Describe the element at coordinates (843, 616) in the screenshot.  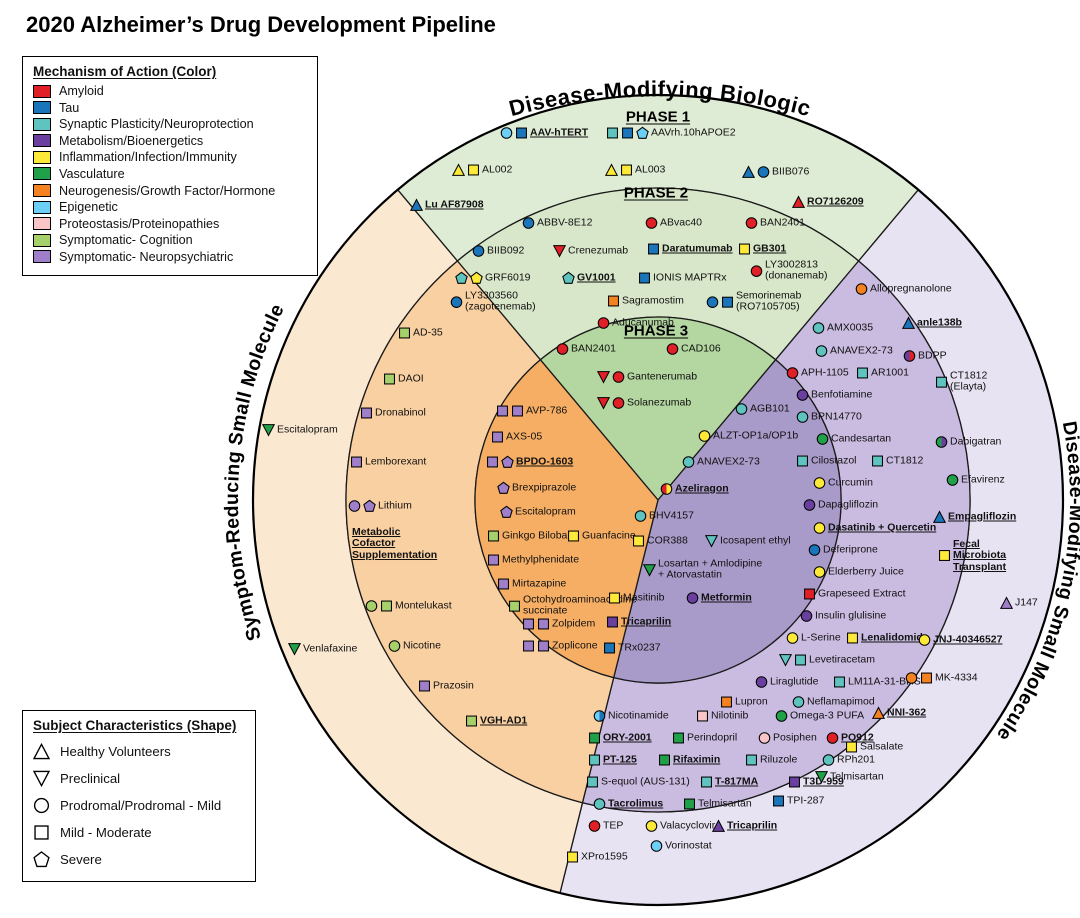
I see `drug-item: Insulin glulisine` at that location.